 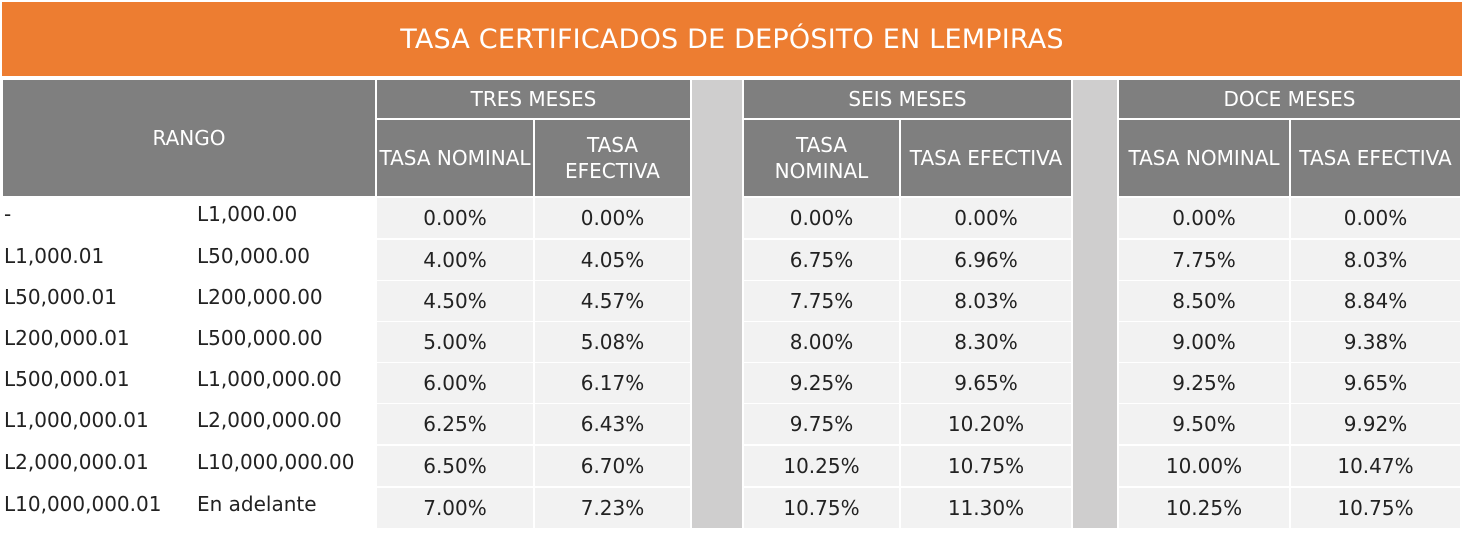 What do you see at coordinates (821, 158) in the screenshot?
I see `seis-meses-tasa-nominal-header: TASA NOMINAL` at bounding box center [821, 158].